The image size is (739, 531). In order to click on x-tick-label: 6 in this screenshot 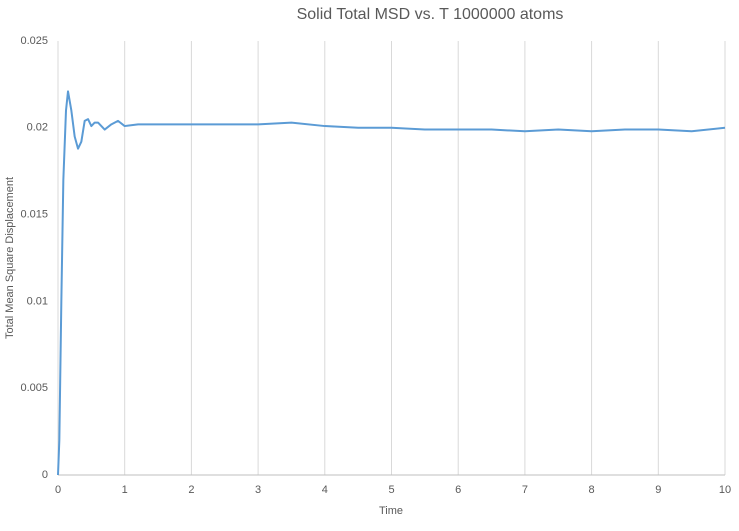, I will do `click(458, 490)`.